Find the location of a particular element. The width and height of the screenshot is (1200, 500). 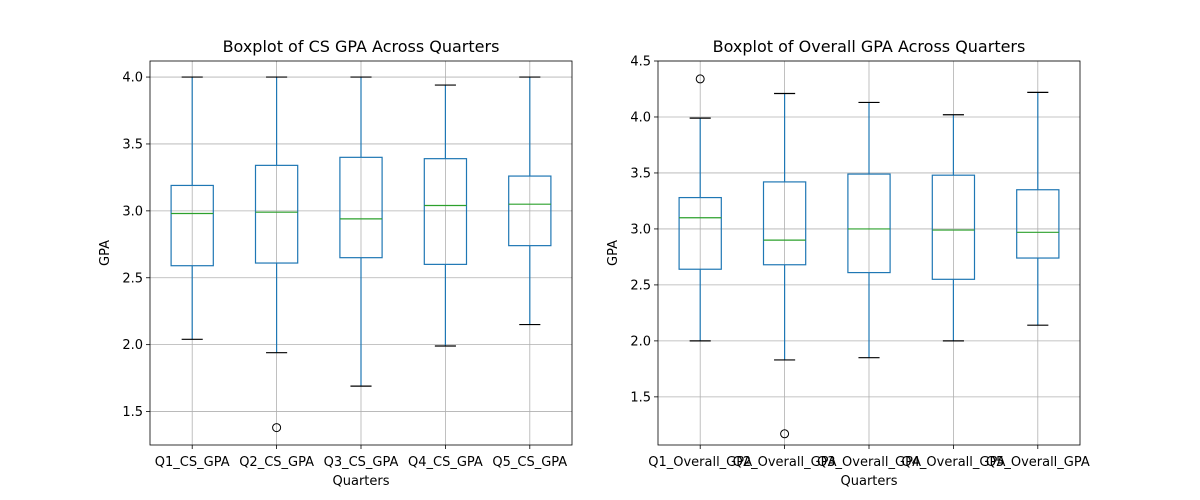

x-tick-label: Q1_CS_GPA is located at coordinates (192, 462).